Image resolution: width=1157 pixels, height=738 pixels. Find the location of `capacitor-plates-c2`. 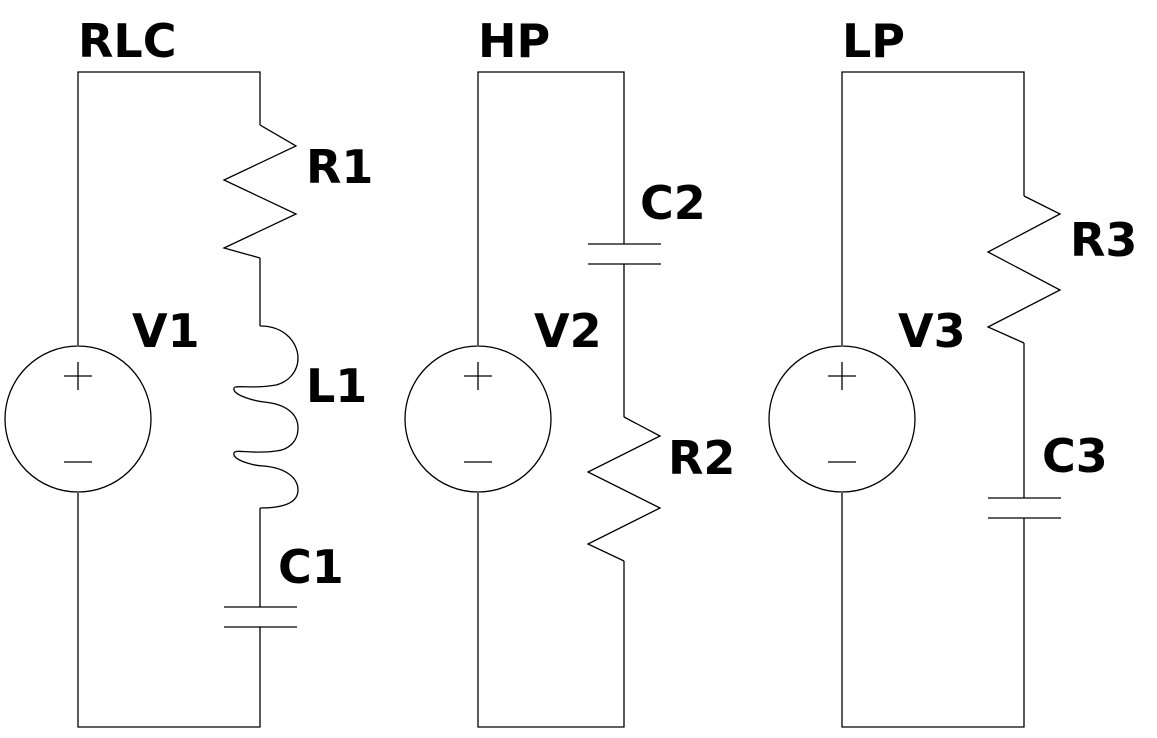

capacitor-plates-c2 is located at coordinates (624, 254).